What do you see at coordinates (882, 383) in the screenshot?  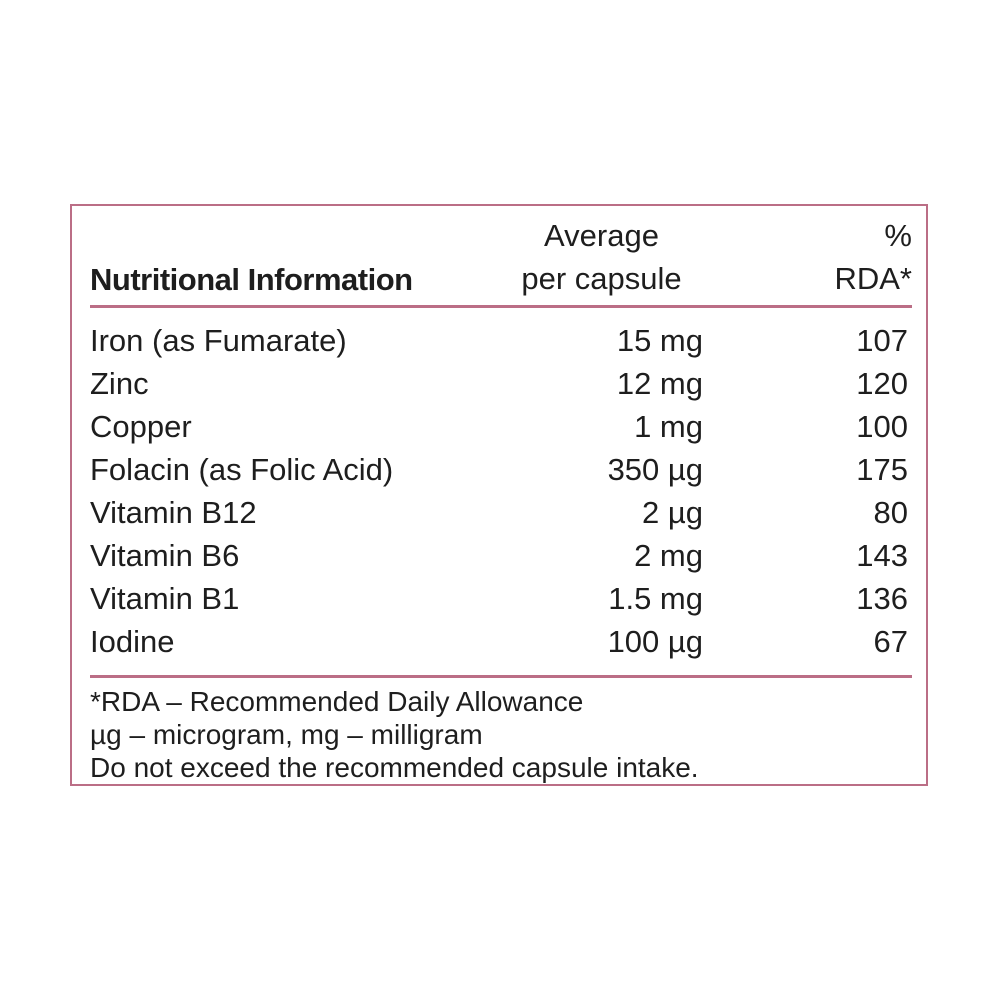 I see `nutrient-rda: 120` at bounding box center [882, 383].